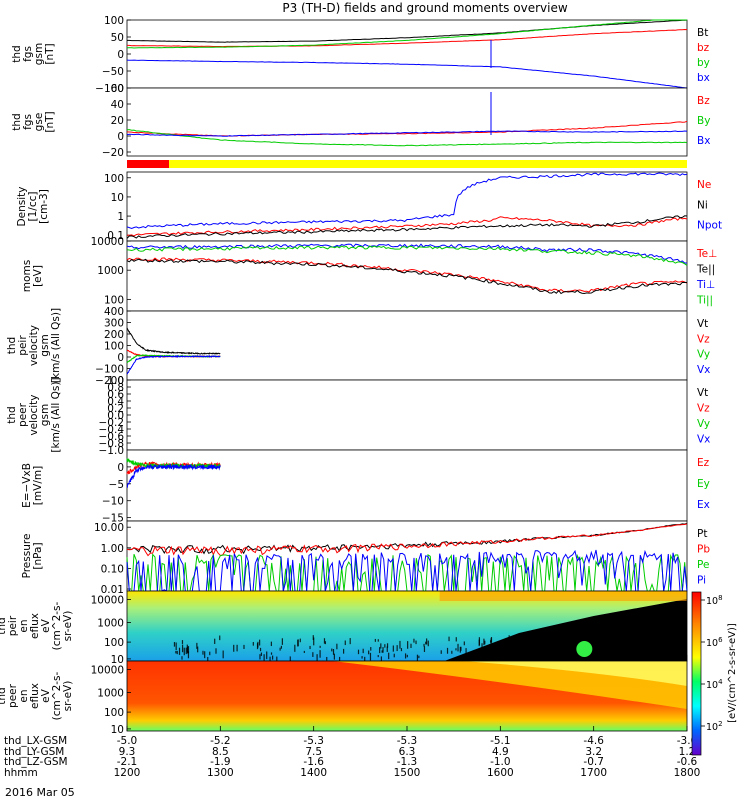  What do you see at coordinates (110, 694) in the screenshot?
I see `ytick-label: 1000` at bounding box center [110, 694].